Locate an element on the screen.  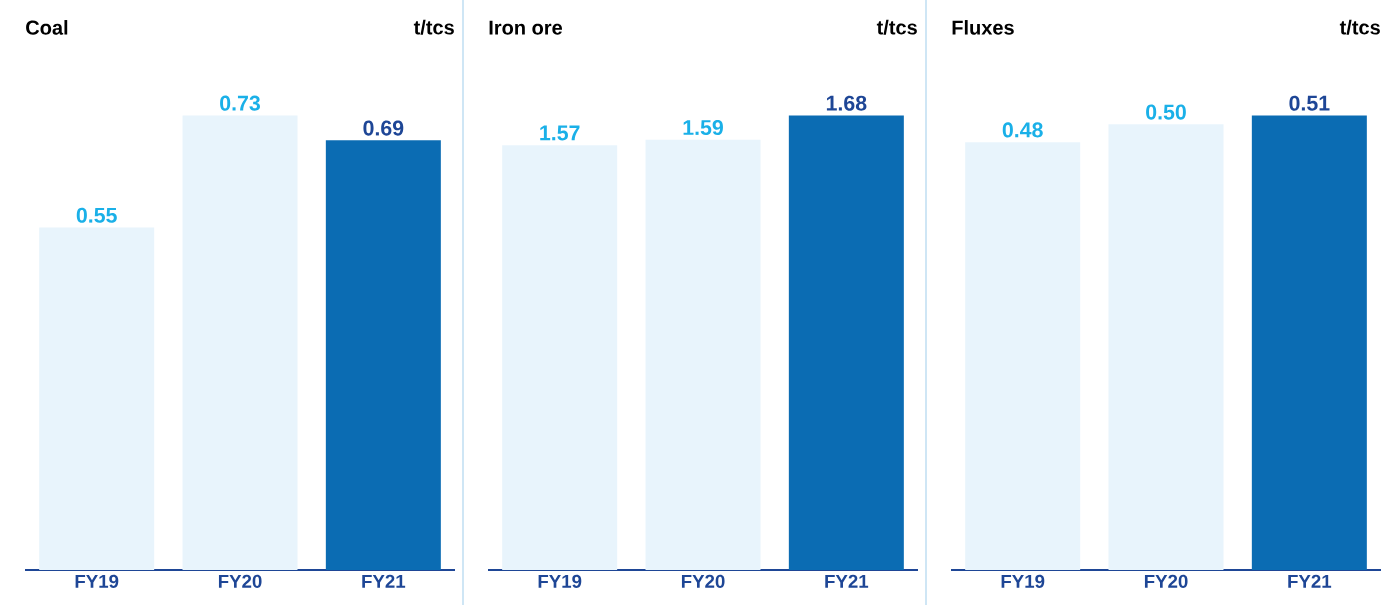
data-label: 0.51 is located at coordinates (1309, 103).